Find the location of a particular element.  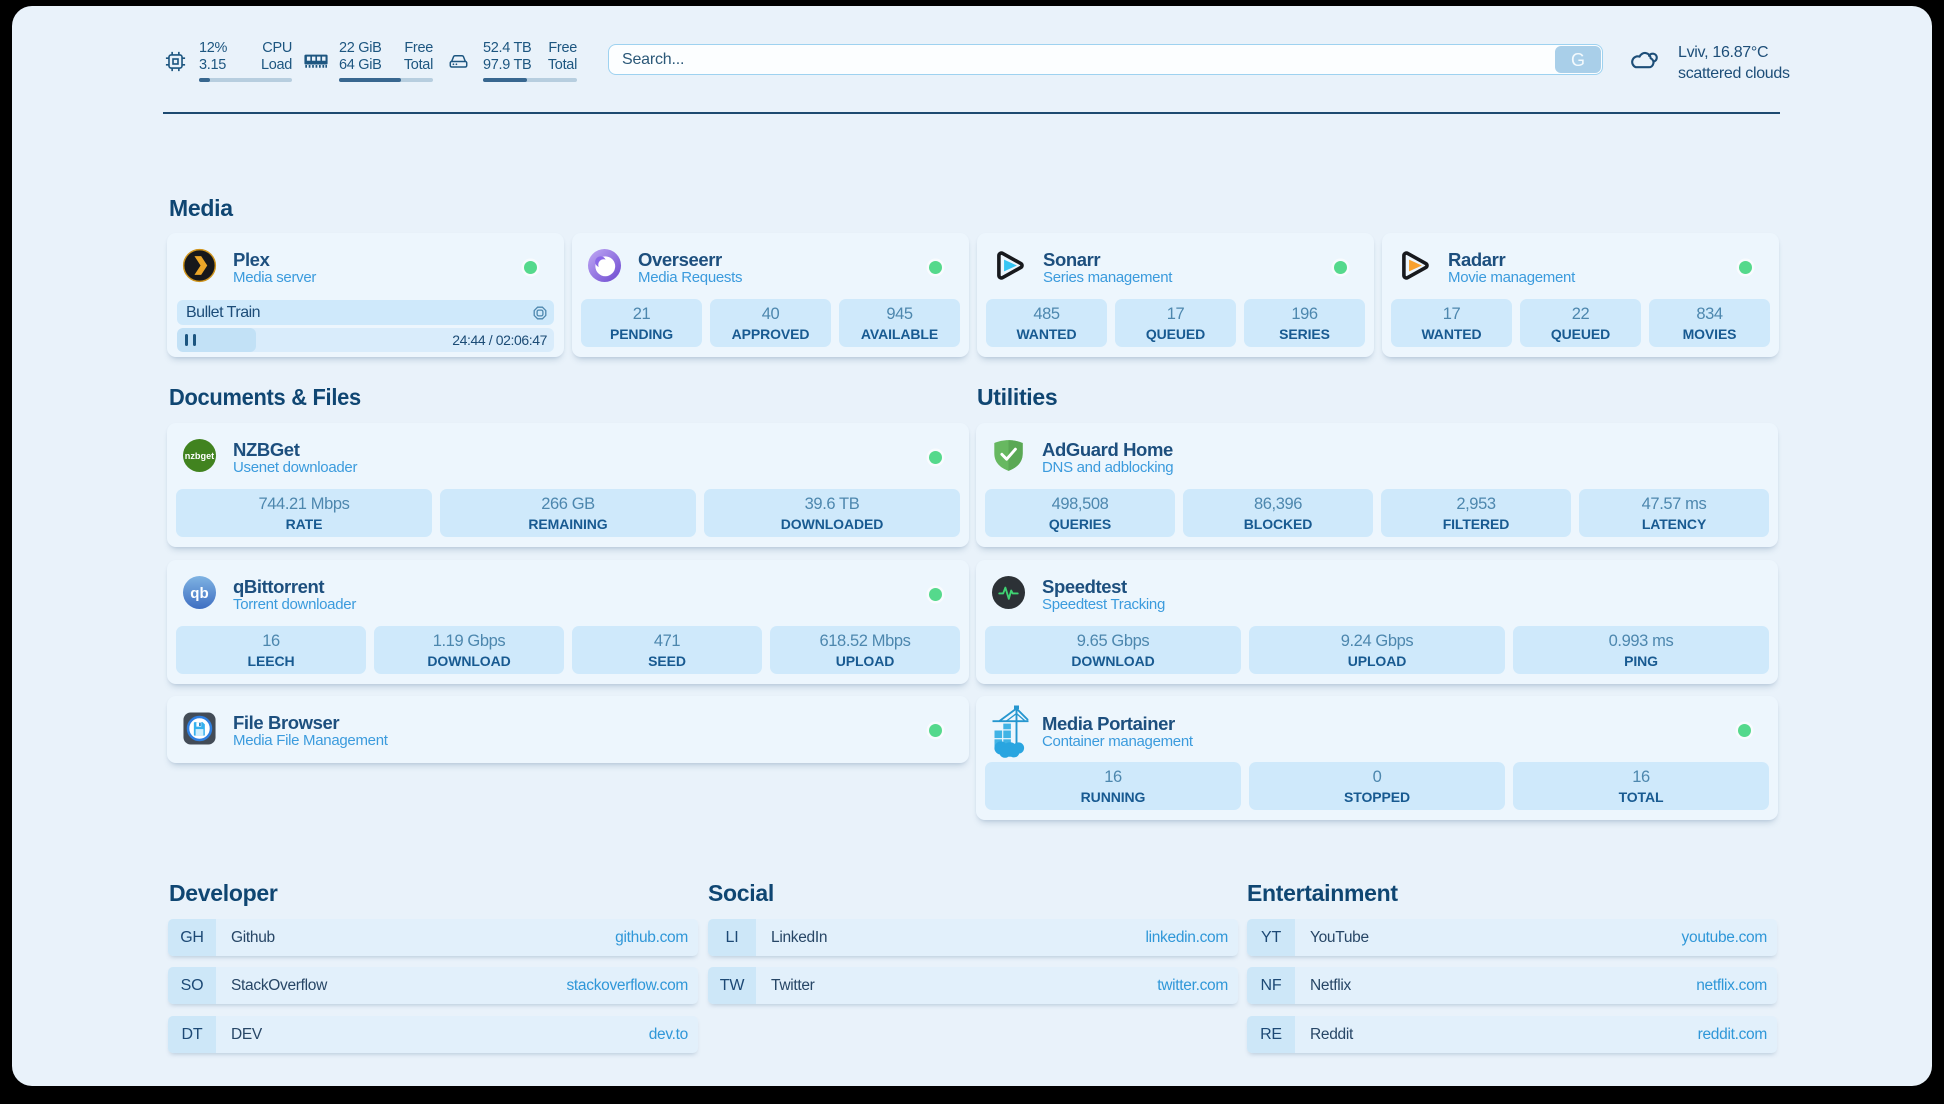

svg-text: qb is located at coordinates (199, 593).